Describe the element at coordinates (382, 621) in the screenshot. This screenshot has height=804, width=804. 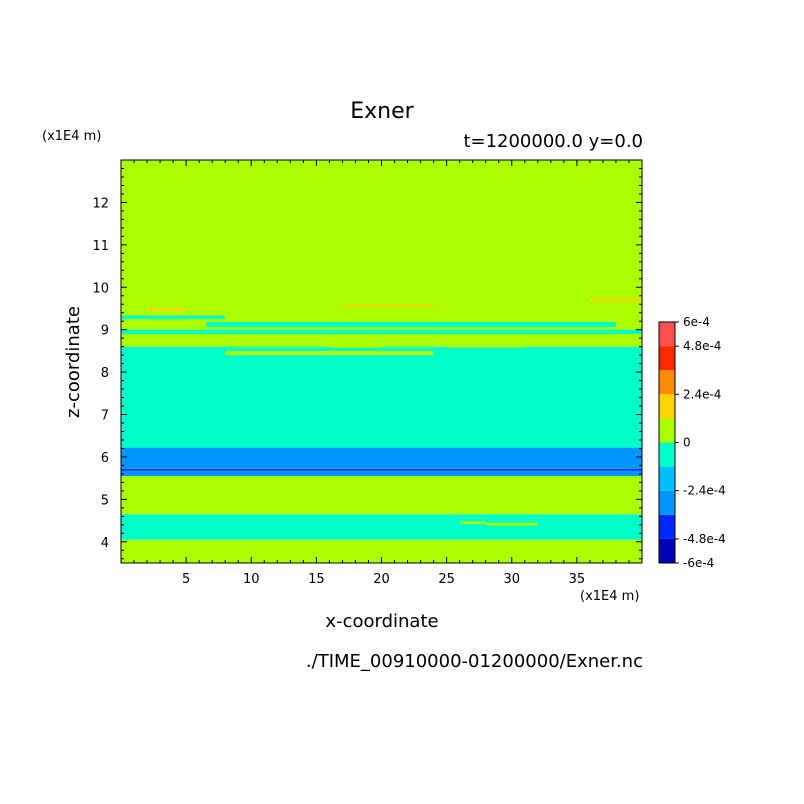
I see `x-axis-label: x-coordinate` at that location.